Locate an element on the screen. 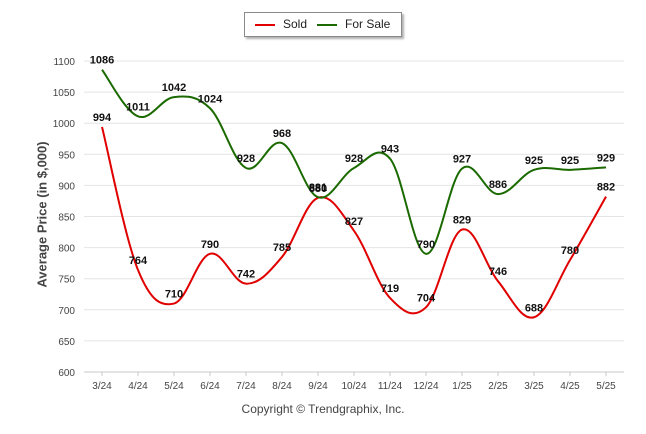 The image size is (646, 434). y-axis-label: Average Price (in $,000) is located at coordinates (42, 214).